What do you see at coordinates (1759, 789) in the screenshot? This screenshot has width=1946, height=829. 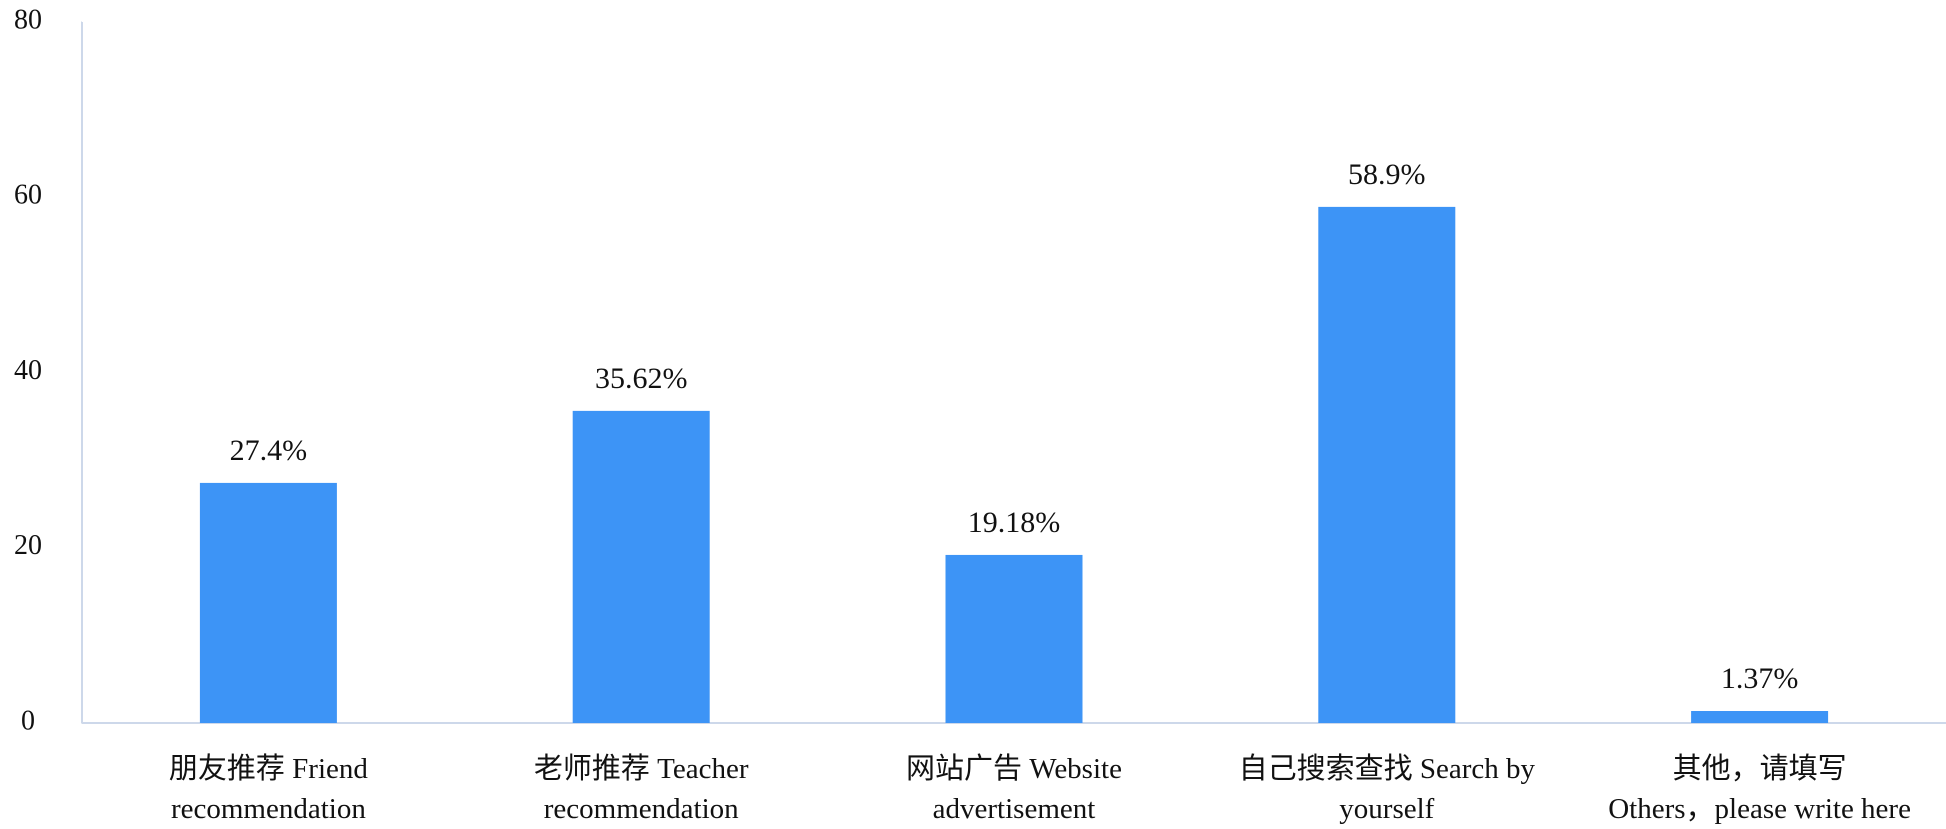 I see `x-tick-label: 其他，请填写 Others，please write here` at bounding box center [1759, 789].